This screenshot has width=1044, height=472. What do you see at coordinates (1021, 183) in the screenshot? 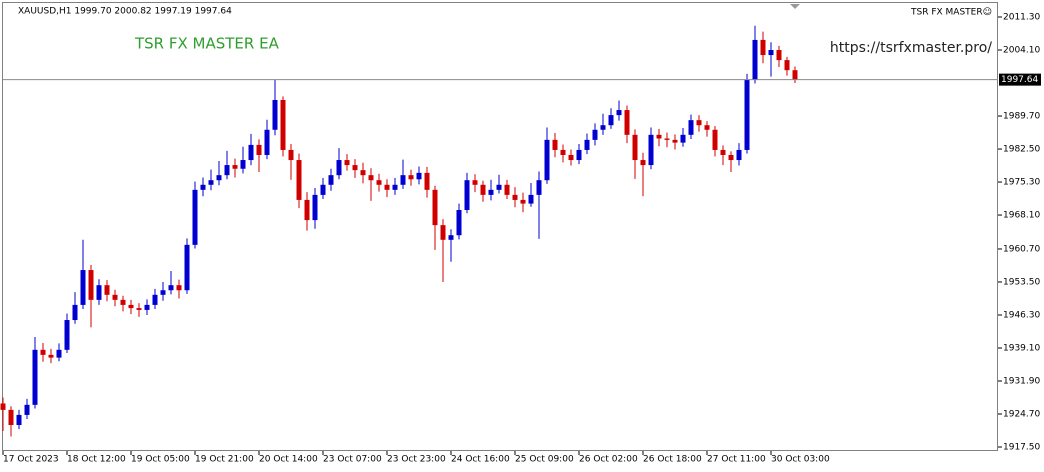
I see `y-tick-label: 1975.30` at bounding box center [1021, 183].